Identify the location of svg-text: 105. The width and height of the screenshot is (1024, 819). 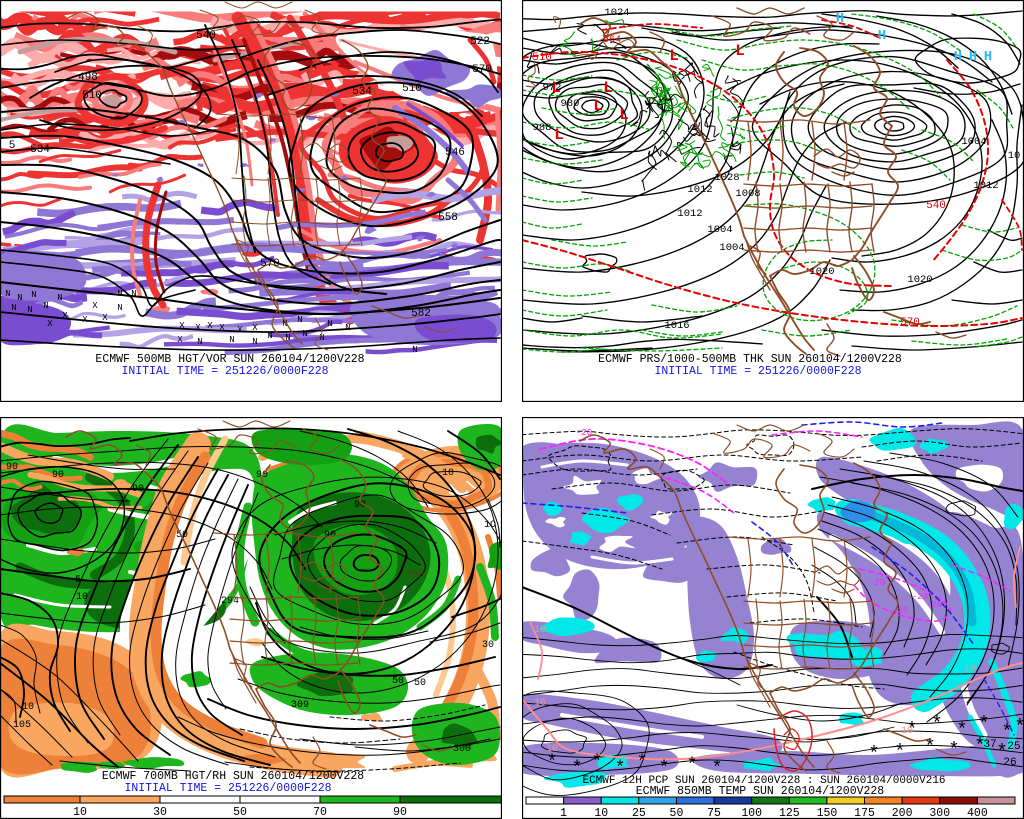
(22, 725).